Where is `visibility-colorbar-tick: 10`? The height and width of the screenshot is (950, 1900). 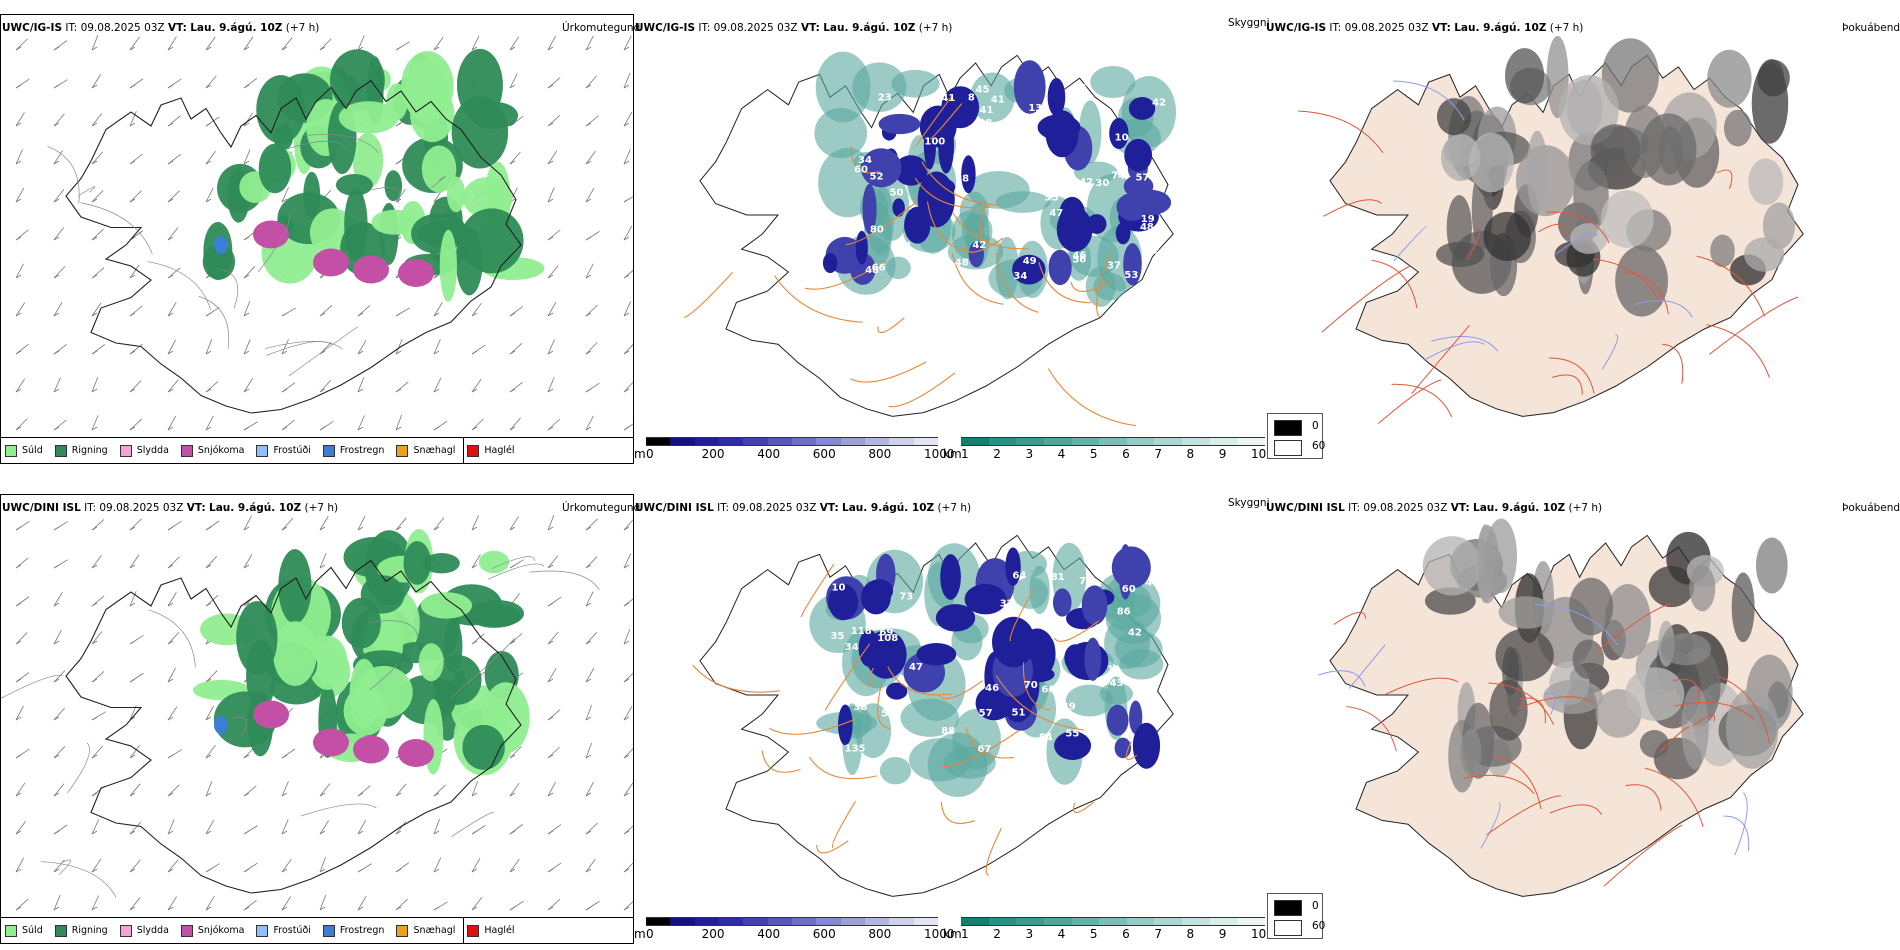 visibility-colorbar-tick: 10 is located at coordinates (1259, 454).